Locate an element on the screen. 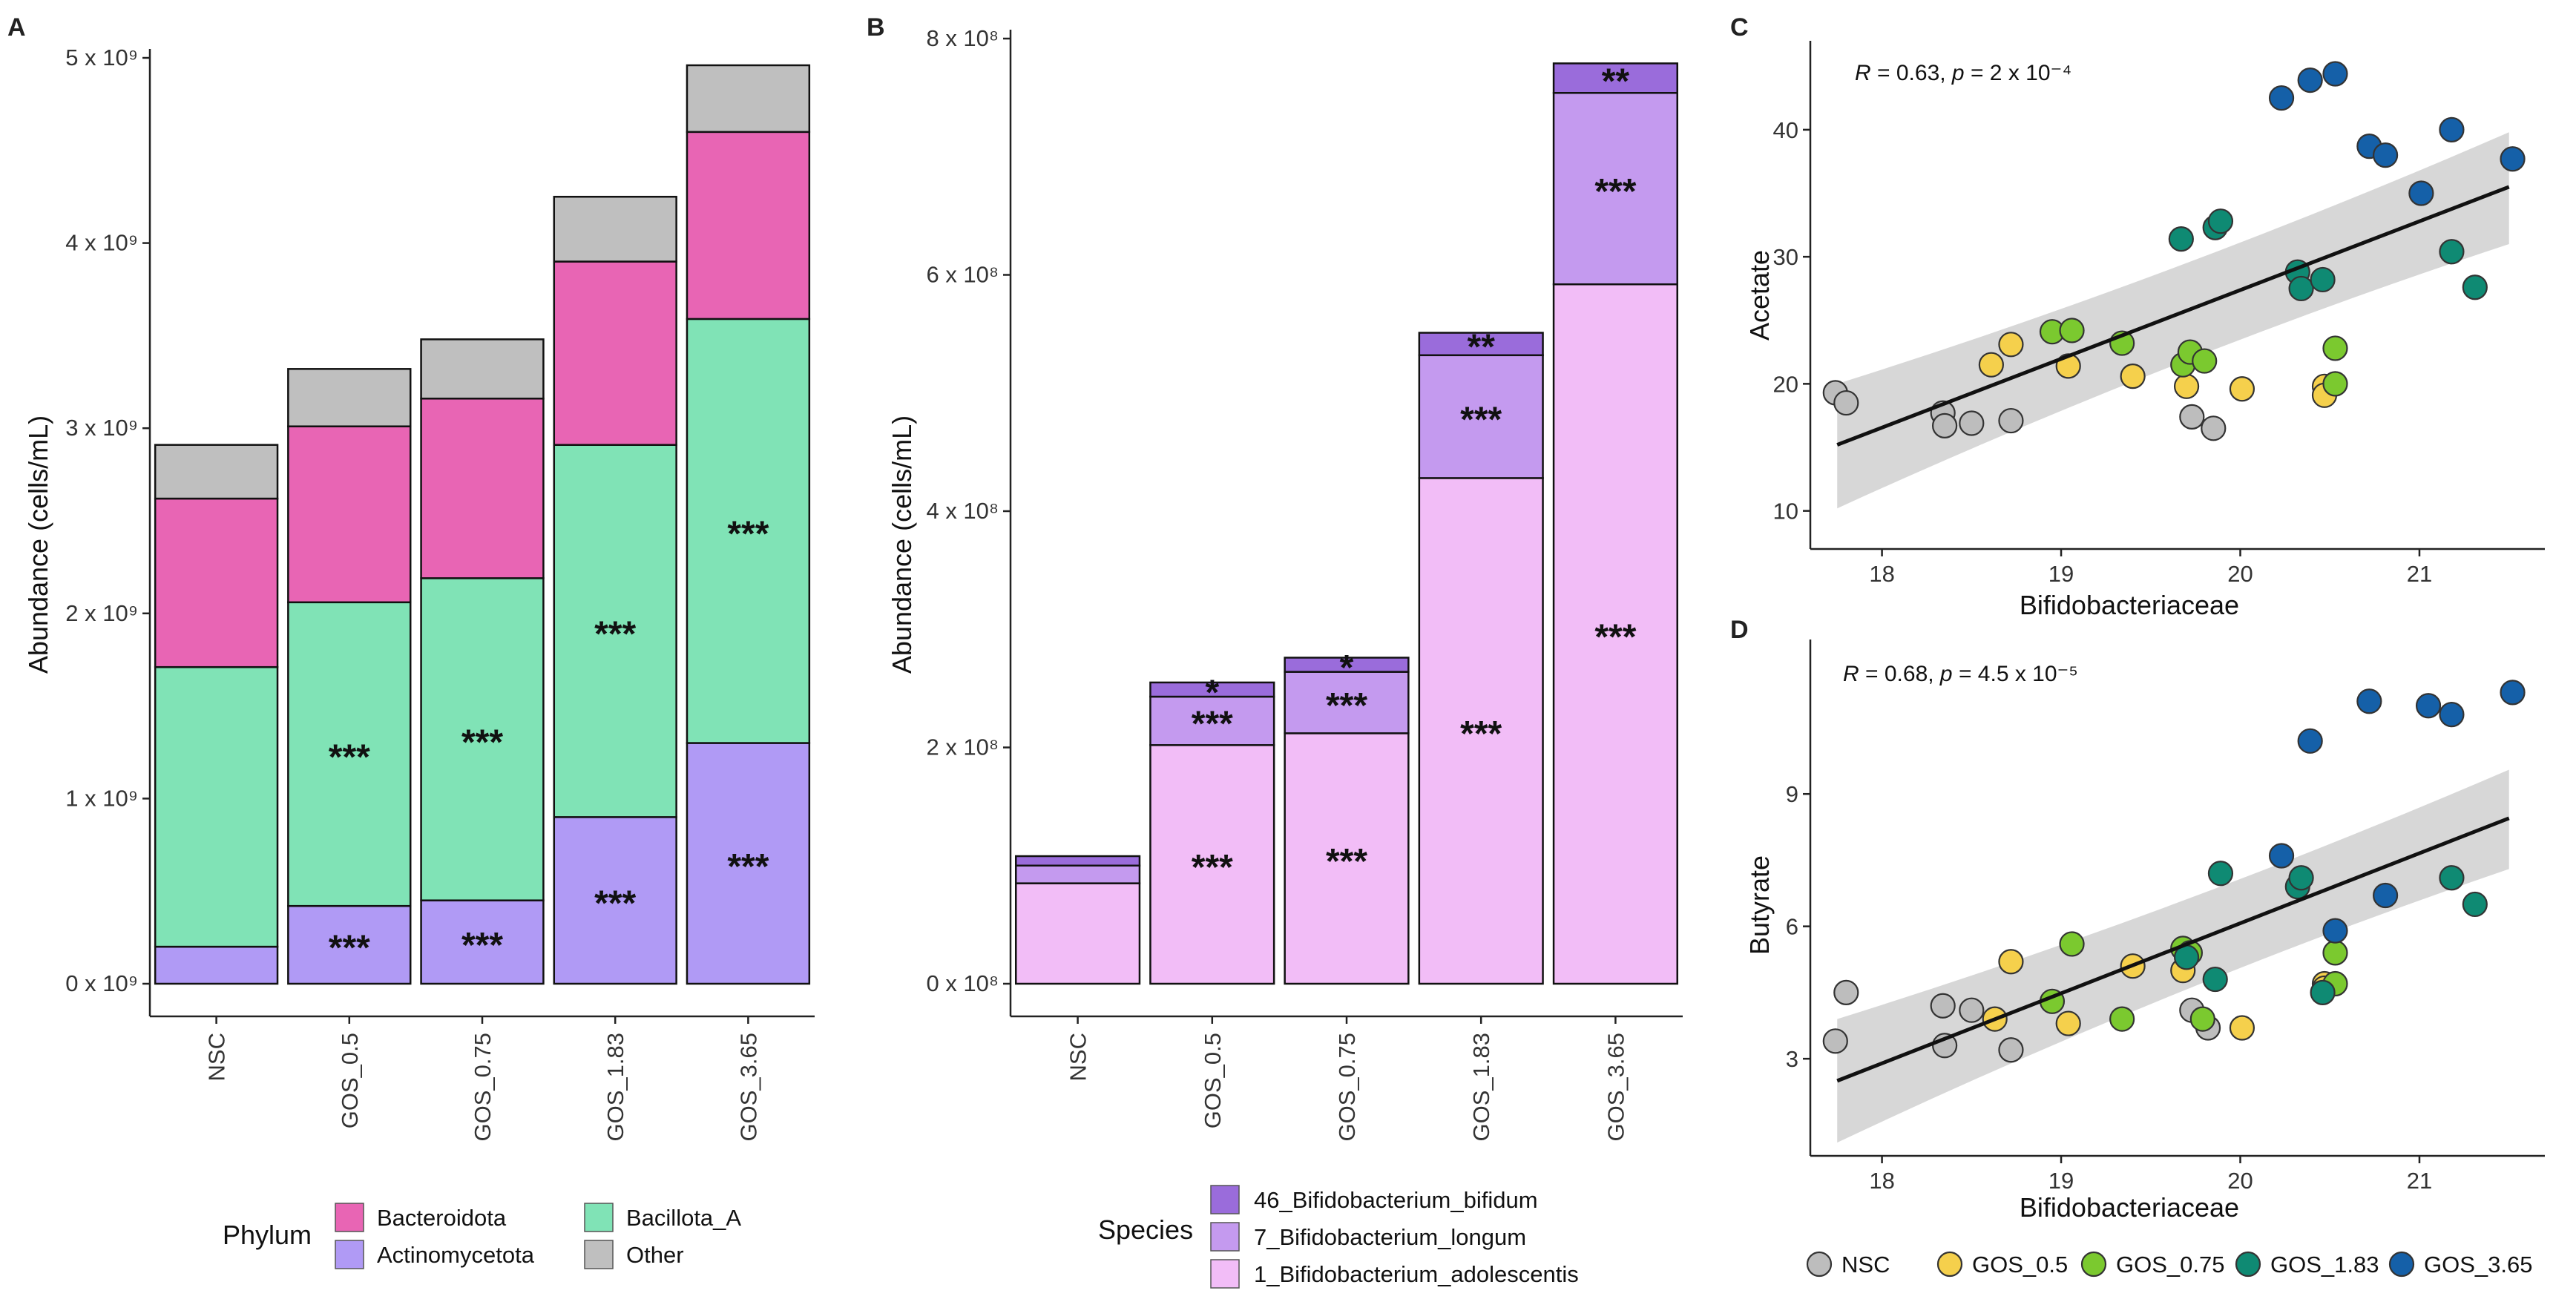 This screenshot has width=2576, height=1302. panel-a-legend-title: Phylum is located at coordinates (267, 1235).